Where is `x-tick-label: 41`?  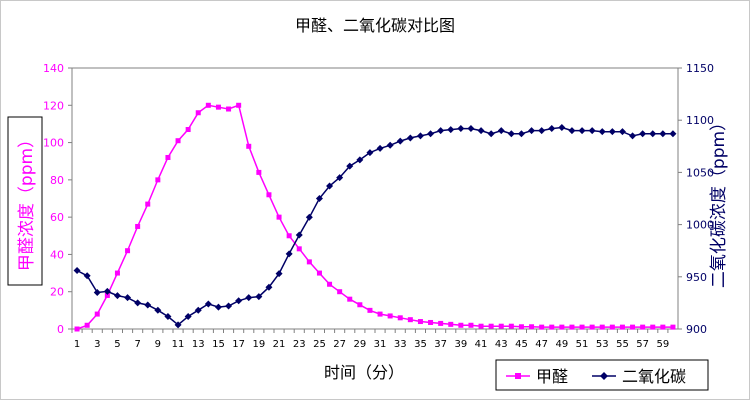 x-tick-label: 41 is located at coordinates (481, 344).